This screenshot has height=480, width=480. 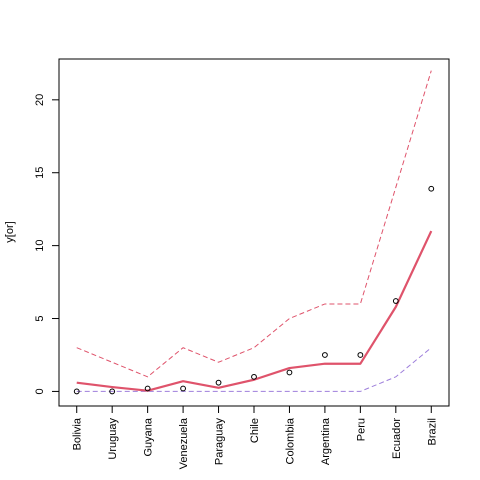 What do you see at coordinates (40, 245) in the screenshot?
I see `y-tick-label: 10` at bounding box center [40, 245].